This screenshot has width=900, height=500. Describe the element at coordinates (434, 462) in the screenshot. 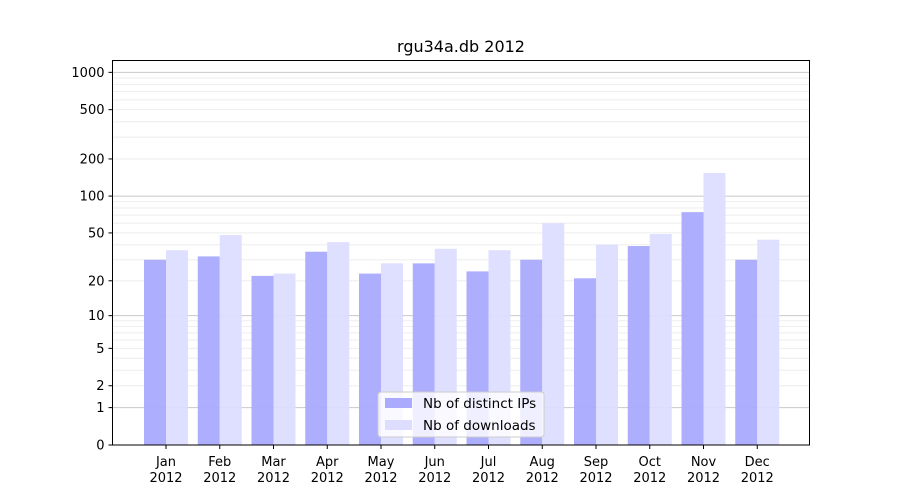

I see `x-tick-label: Jun` at that location.